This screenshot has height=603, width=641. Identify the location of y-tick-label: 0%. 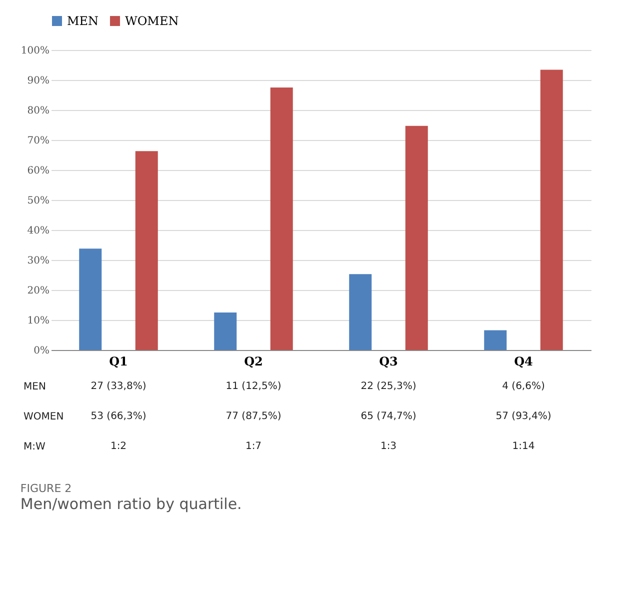
(42, 351).